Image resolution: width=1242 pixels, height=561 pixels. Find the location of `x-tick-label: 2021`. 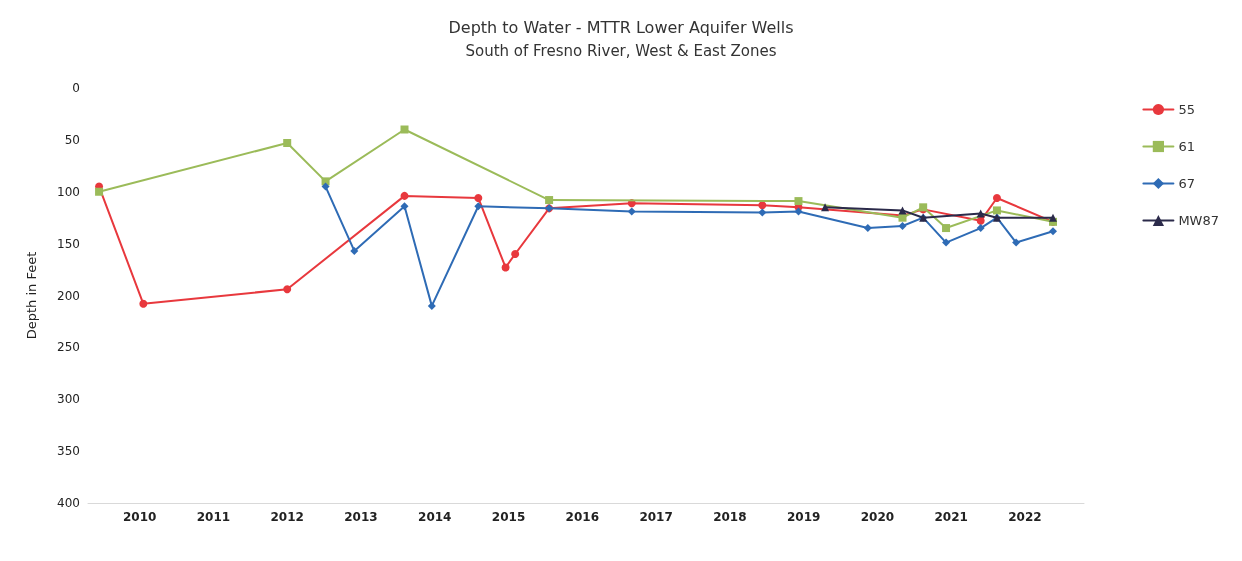

x-tick-label: 2021 is located at coordinates (951, 517).